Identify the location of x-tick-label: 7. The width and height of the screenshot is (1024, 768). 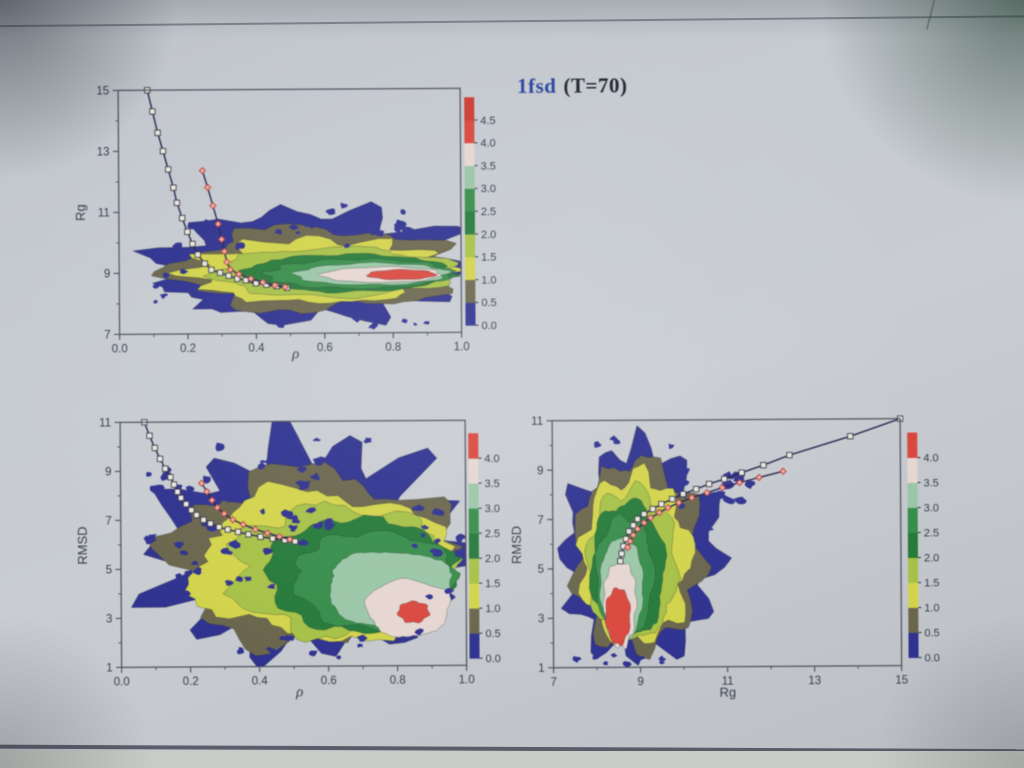
(553, 683).